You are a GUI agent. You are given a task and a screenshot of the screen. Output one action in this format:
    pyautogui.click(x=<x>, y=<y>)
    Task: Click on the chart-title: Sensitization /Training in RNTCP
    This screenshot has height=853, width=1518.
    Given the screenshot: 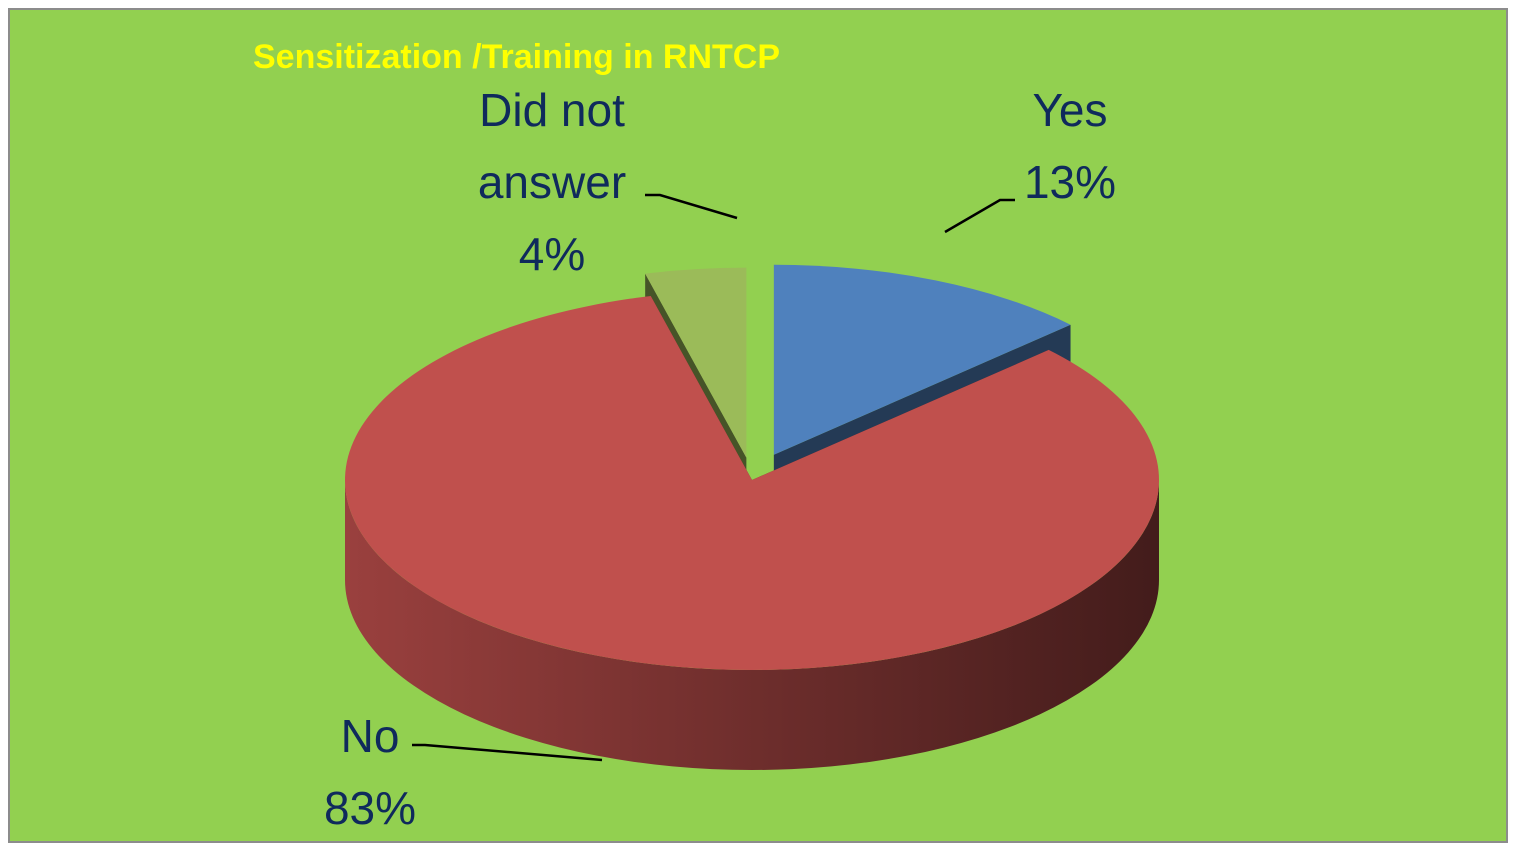 What is the action you would take?
    pyautogui.click(x=517, y=57)
    